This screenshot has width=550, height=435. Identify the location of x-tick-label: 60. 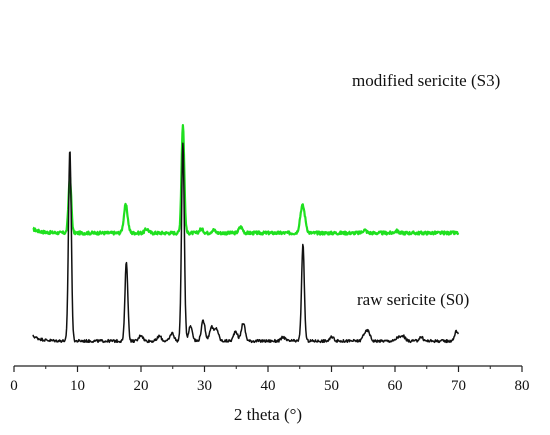
(395, 386).